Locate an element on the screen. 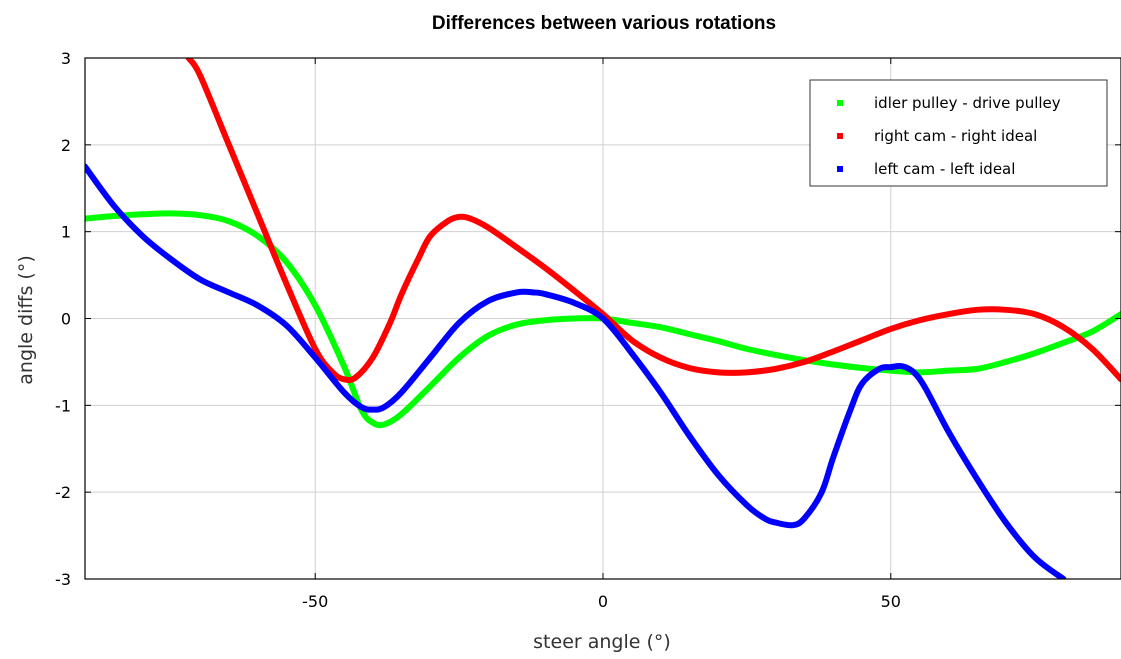 The width and height of the screenshot is (1121, 659). x-tick-label: 0 is located at coordinates (603, 601).